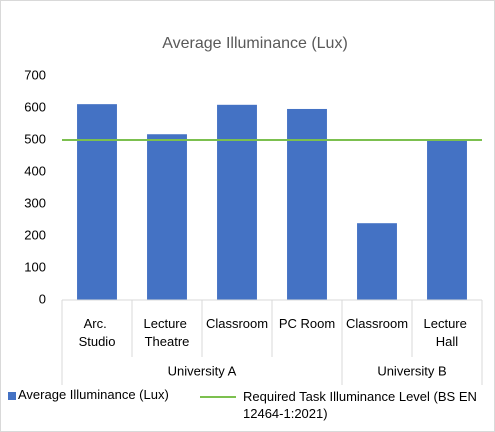 This screenshot has height=432, width=495. What do you see at coordinates (42, 298) in the screenshot?
I see `y-tick-label: 0` at bounding box center [42, 298].